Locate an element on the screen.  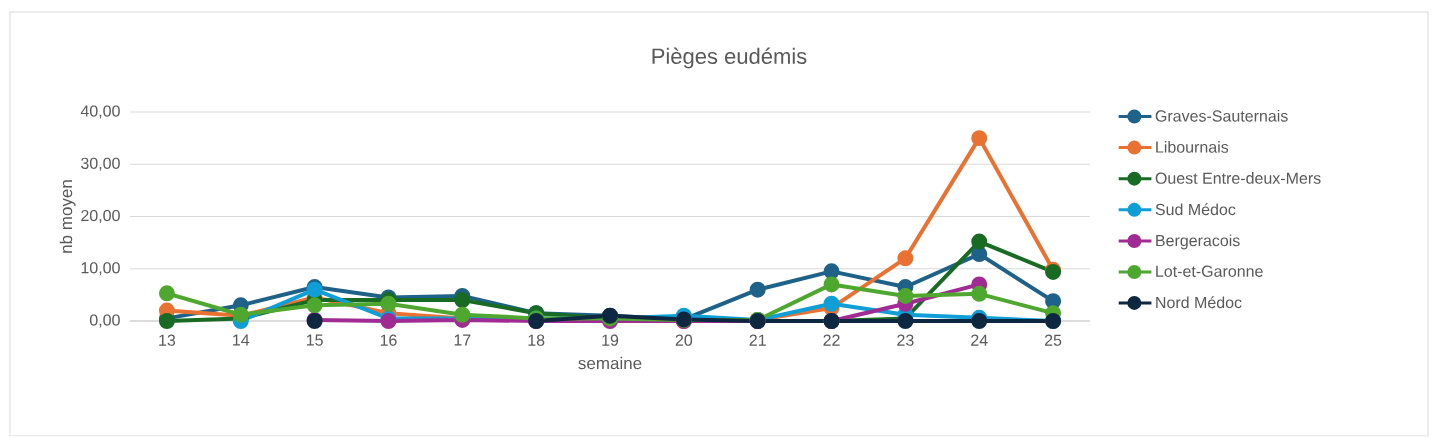
x-axis-title: semaine is located at coordinates (610, 363).